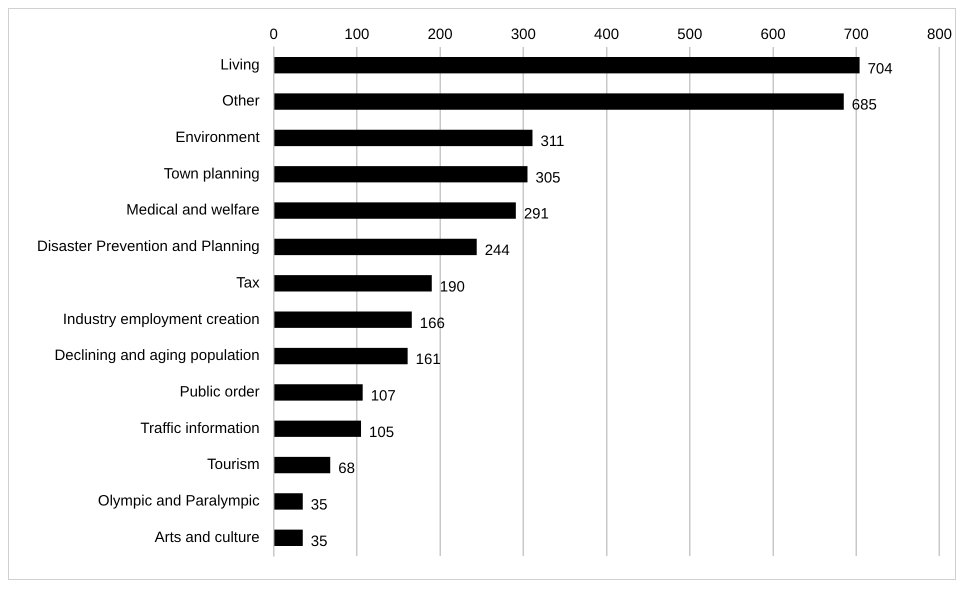  I want to click on x-tick-label: 400, so click(607, 35).